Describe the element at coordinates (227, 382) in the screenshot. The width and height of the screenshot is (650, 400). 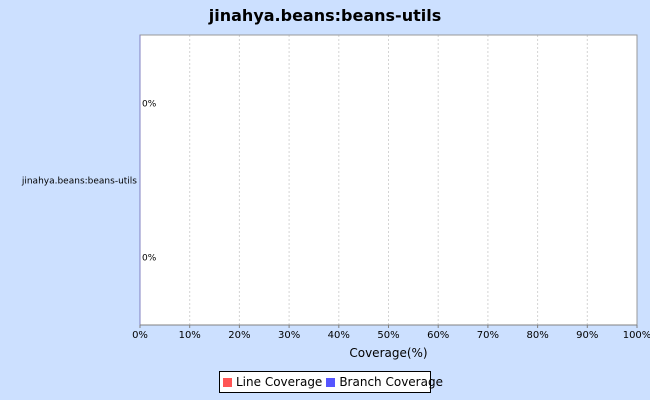
I see `legend-swatch-line-coverage` at that location.